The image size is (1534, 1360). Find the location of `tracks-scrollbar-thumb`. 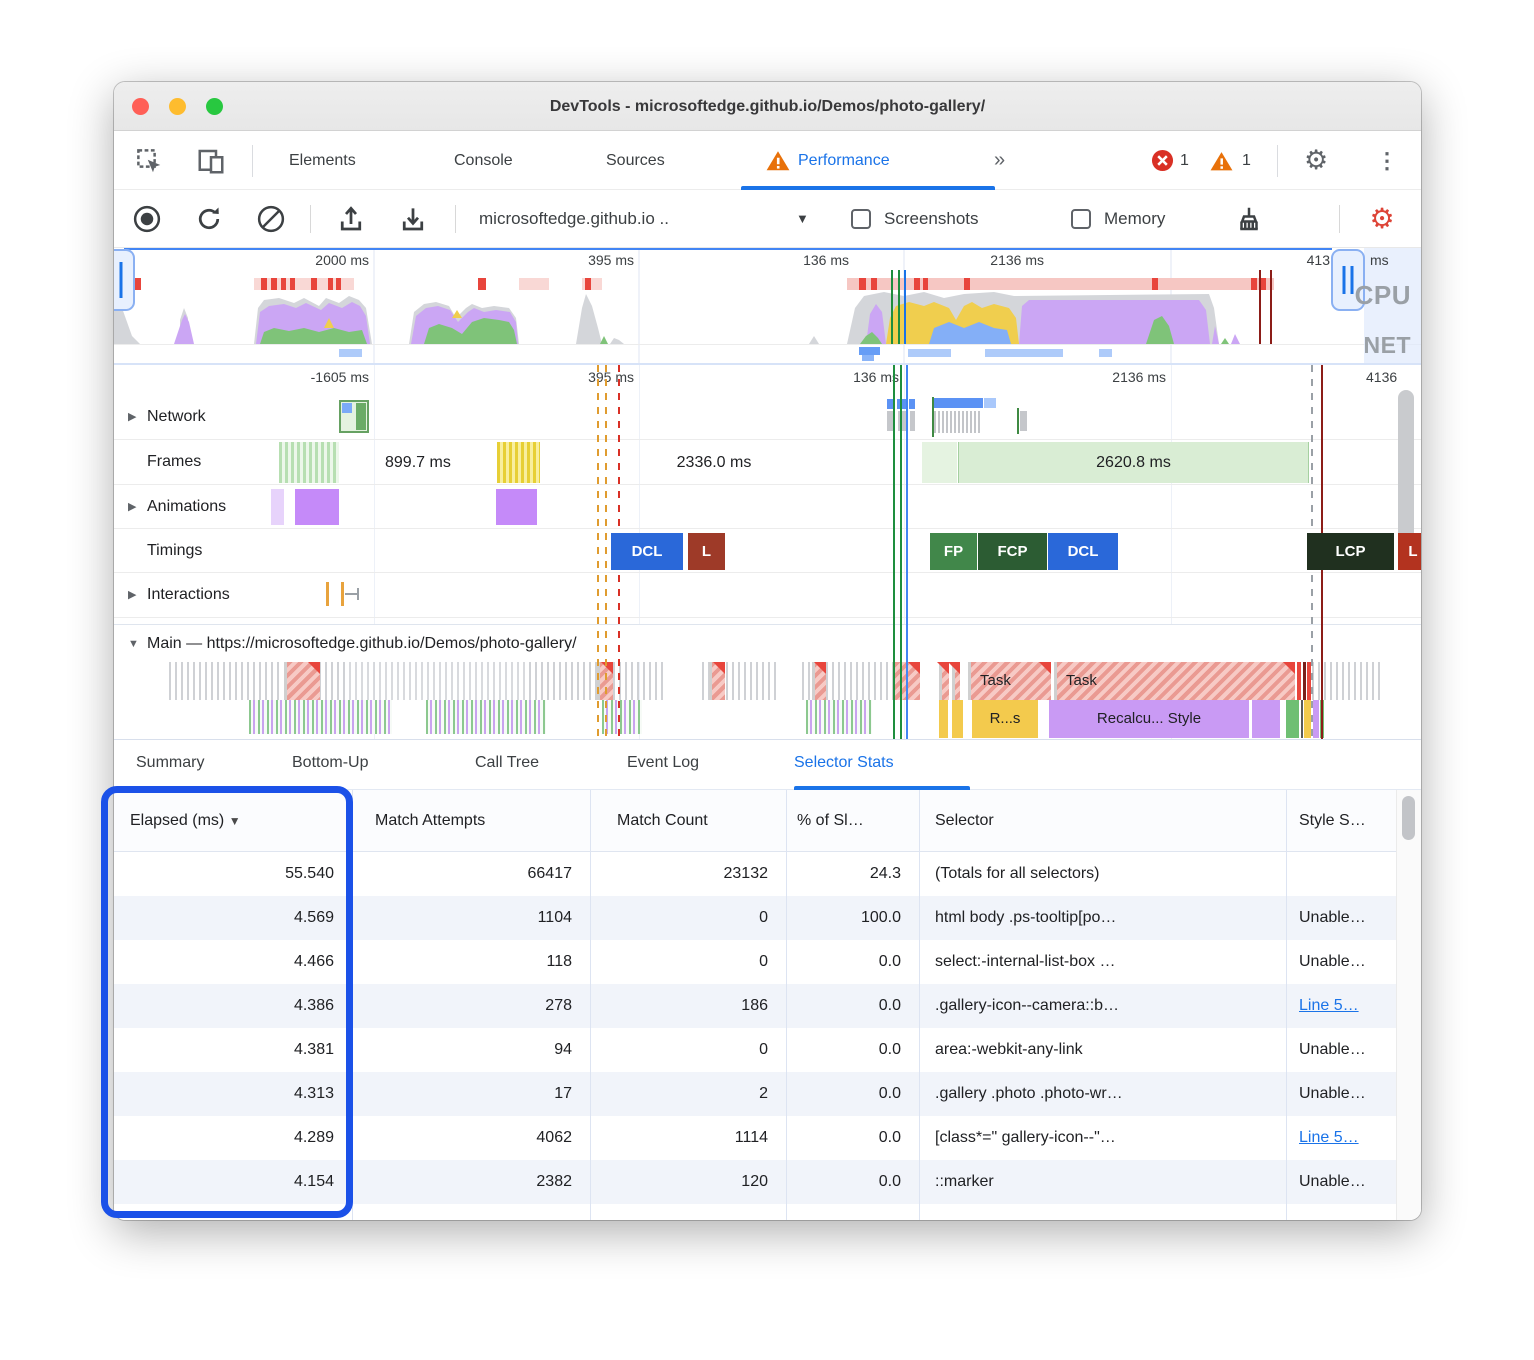

tracks-scrollbar-thumb is located at coordinates (1406, 465).